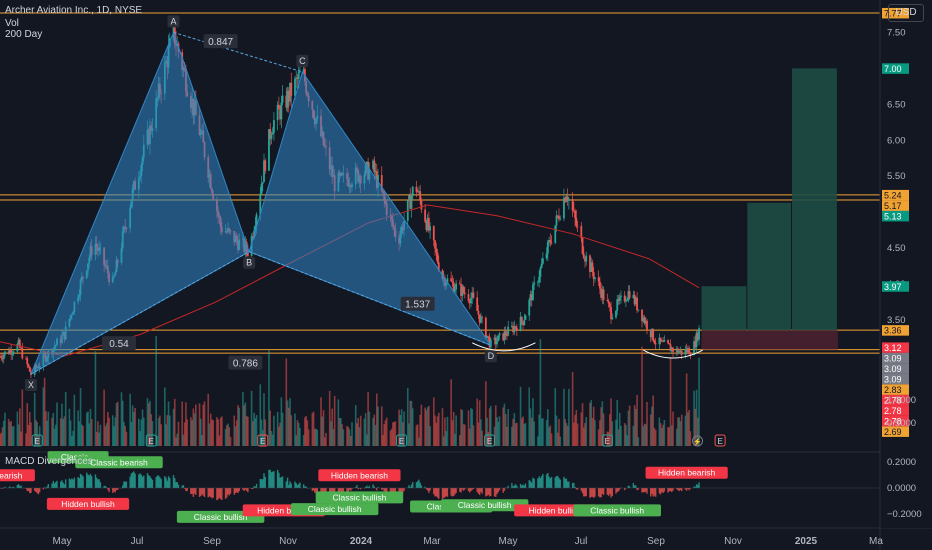 The width and height of the screenshot is (932, 550). Describe the element at coordinates (151, 441) in the screenshot. I see `earnings-marker-label: E` at that location.